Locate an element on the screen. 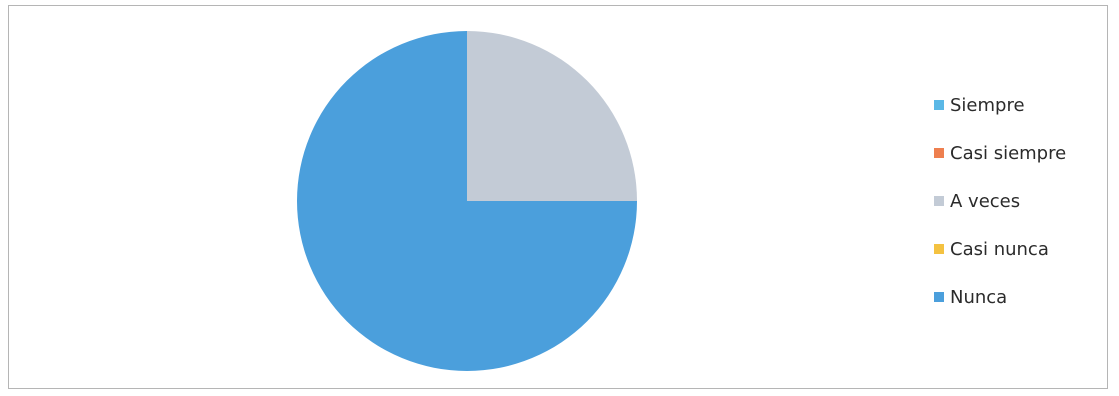  legend-item-siempre: Siempre is located at coordinates (1019, 105).